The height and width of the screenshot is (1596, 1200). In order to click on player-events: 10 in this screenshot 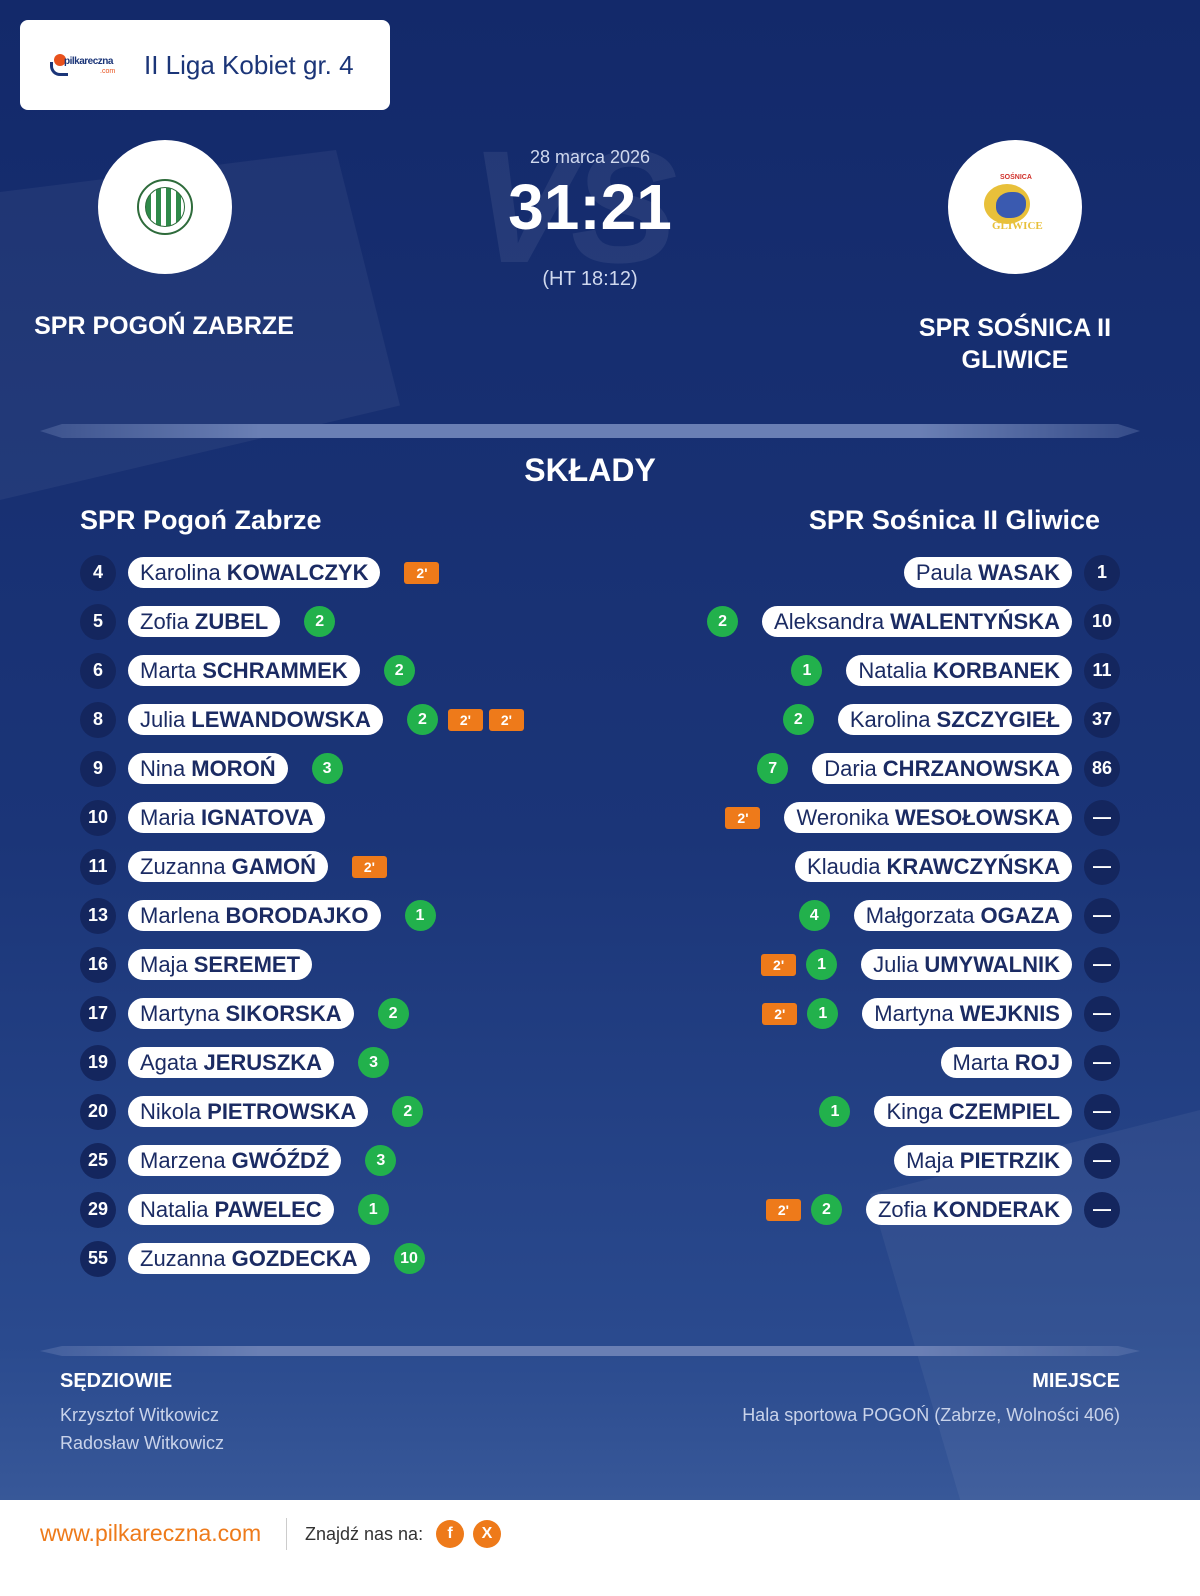, I will do `click(414, 1258)`.